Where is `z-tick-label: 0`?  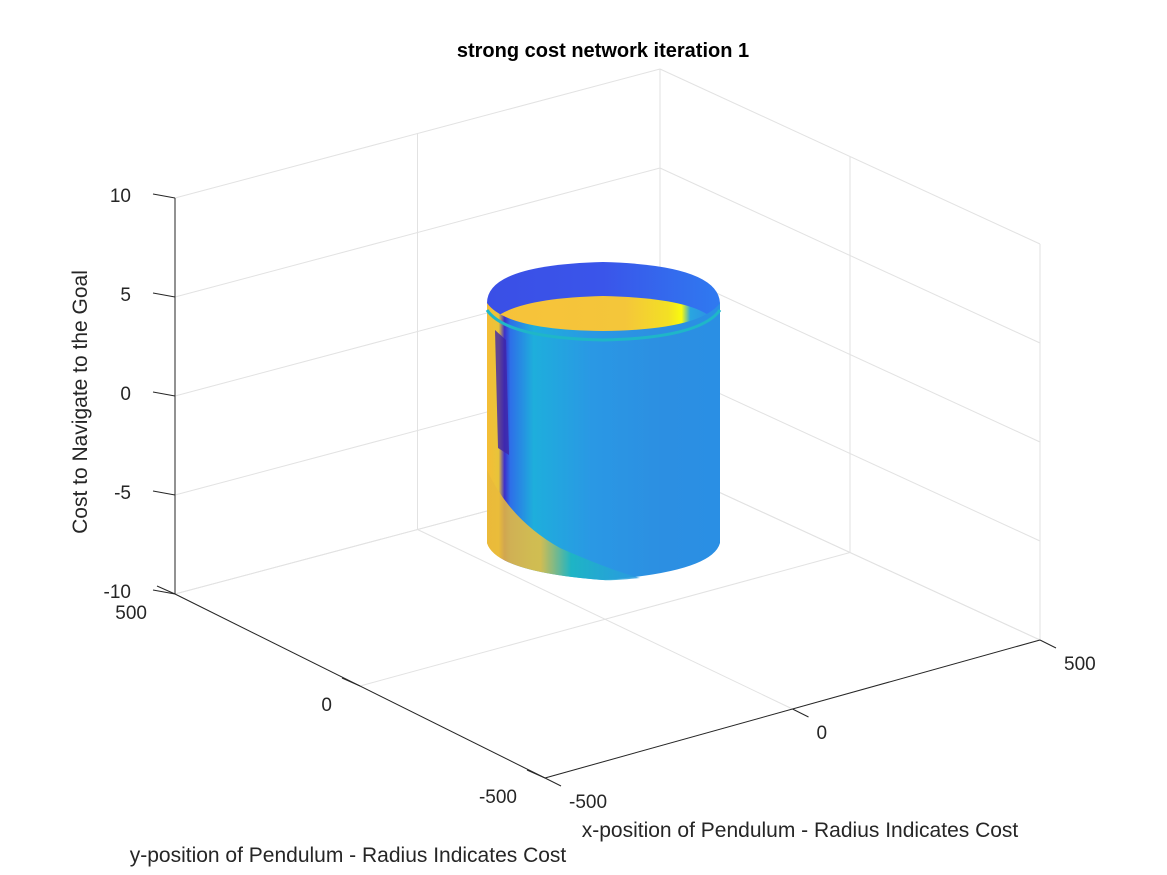
z-tick-label: 0 is located at coordinates (125, 394).